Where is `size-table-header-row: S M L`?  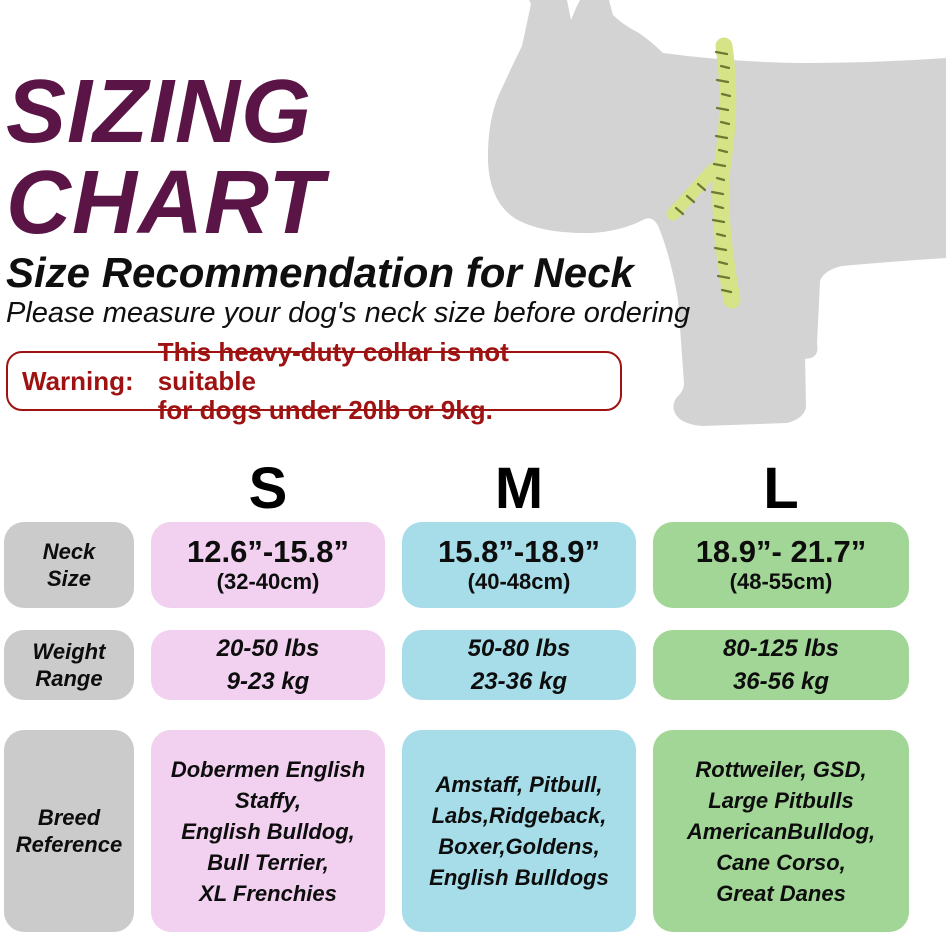 size-table-header-row: S M L is located at coordinates (474, 488).